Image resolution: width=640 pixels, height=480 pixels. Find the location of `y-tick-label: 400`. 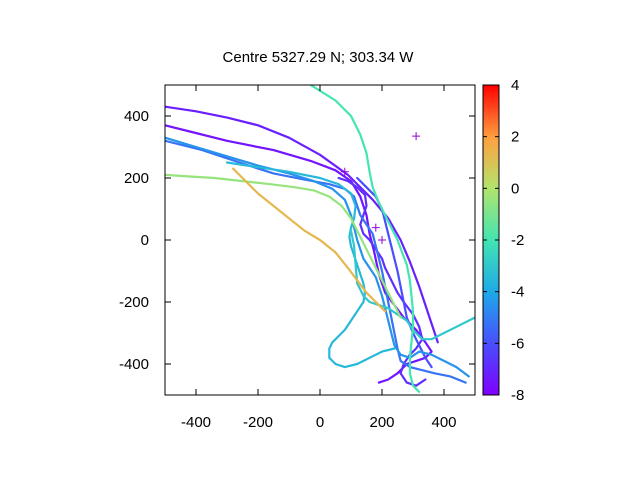

y-tick-label: 400 is located at coordinates (136, 116).